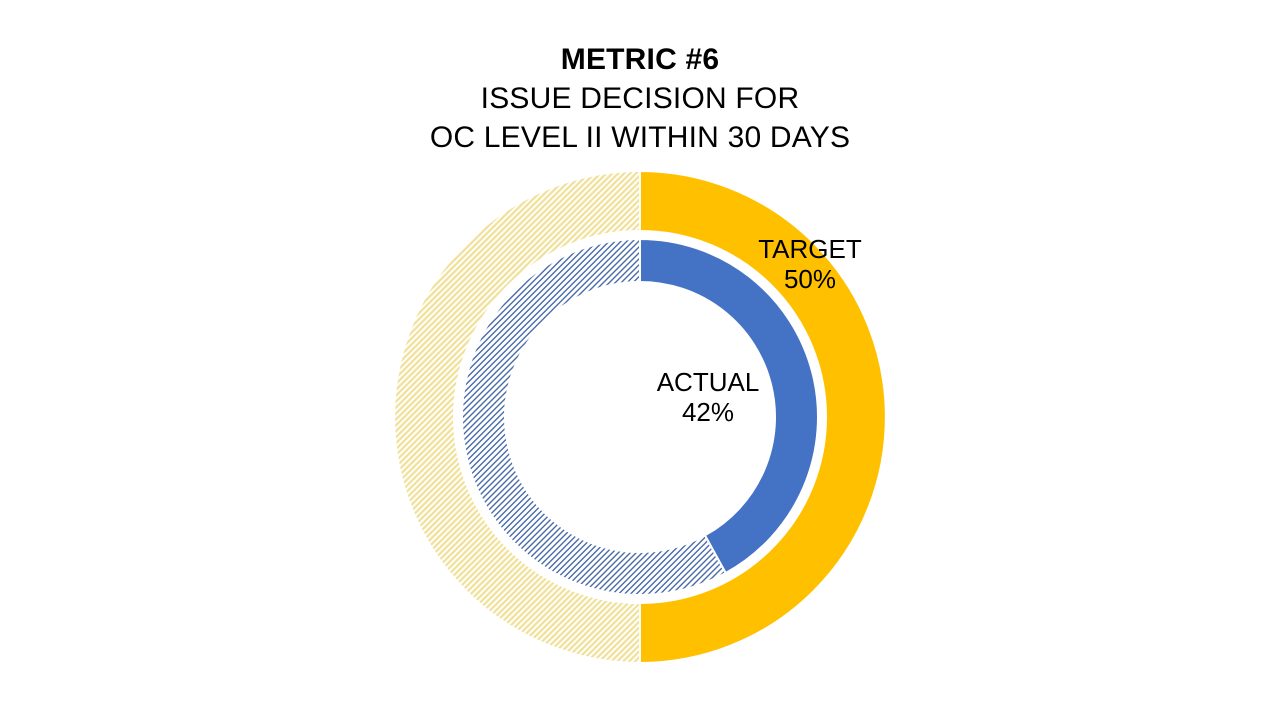 The image size is (1280, 720). I want to click on actual-value-segment, so click(729, 406).